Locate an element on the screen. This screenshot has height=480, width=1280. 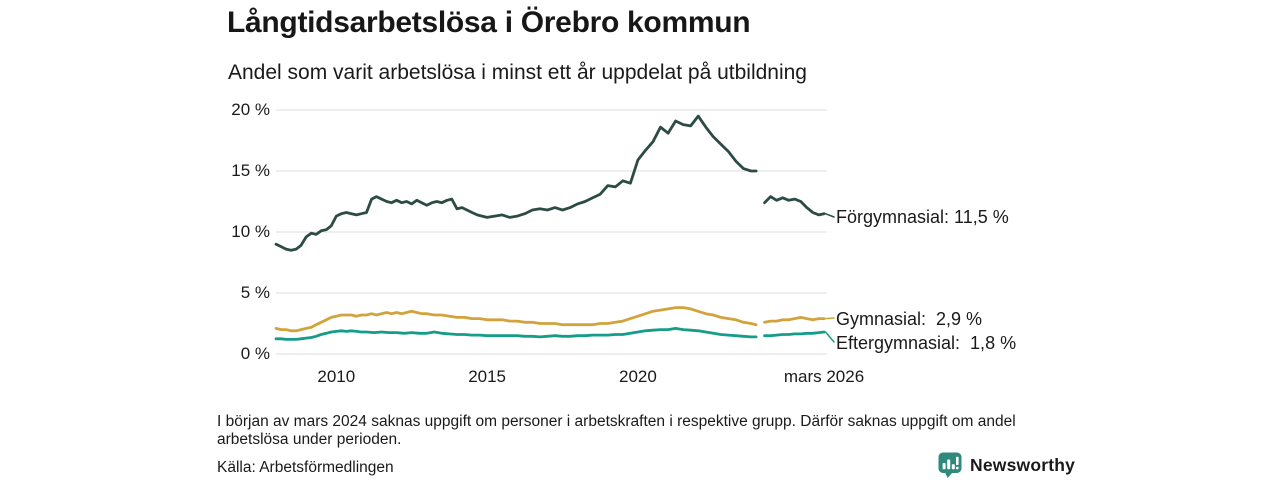
newsworthy-branding: Newsworthy is located at coordinates (1006, 465).